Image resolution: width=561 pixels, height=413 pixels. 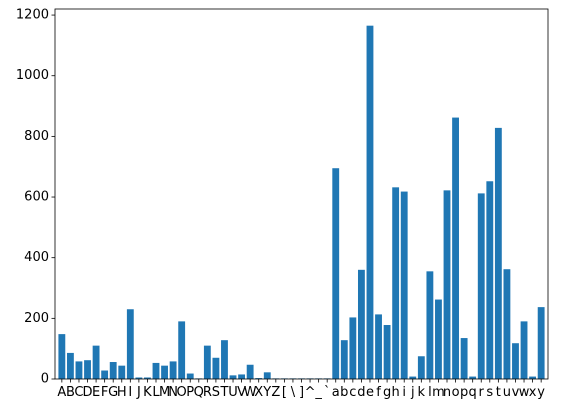 What do you see at coordinates (182, 392) in the screenshot?
I see `x-tick-label: O` at bounding box center [182, 392].